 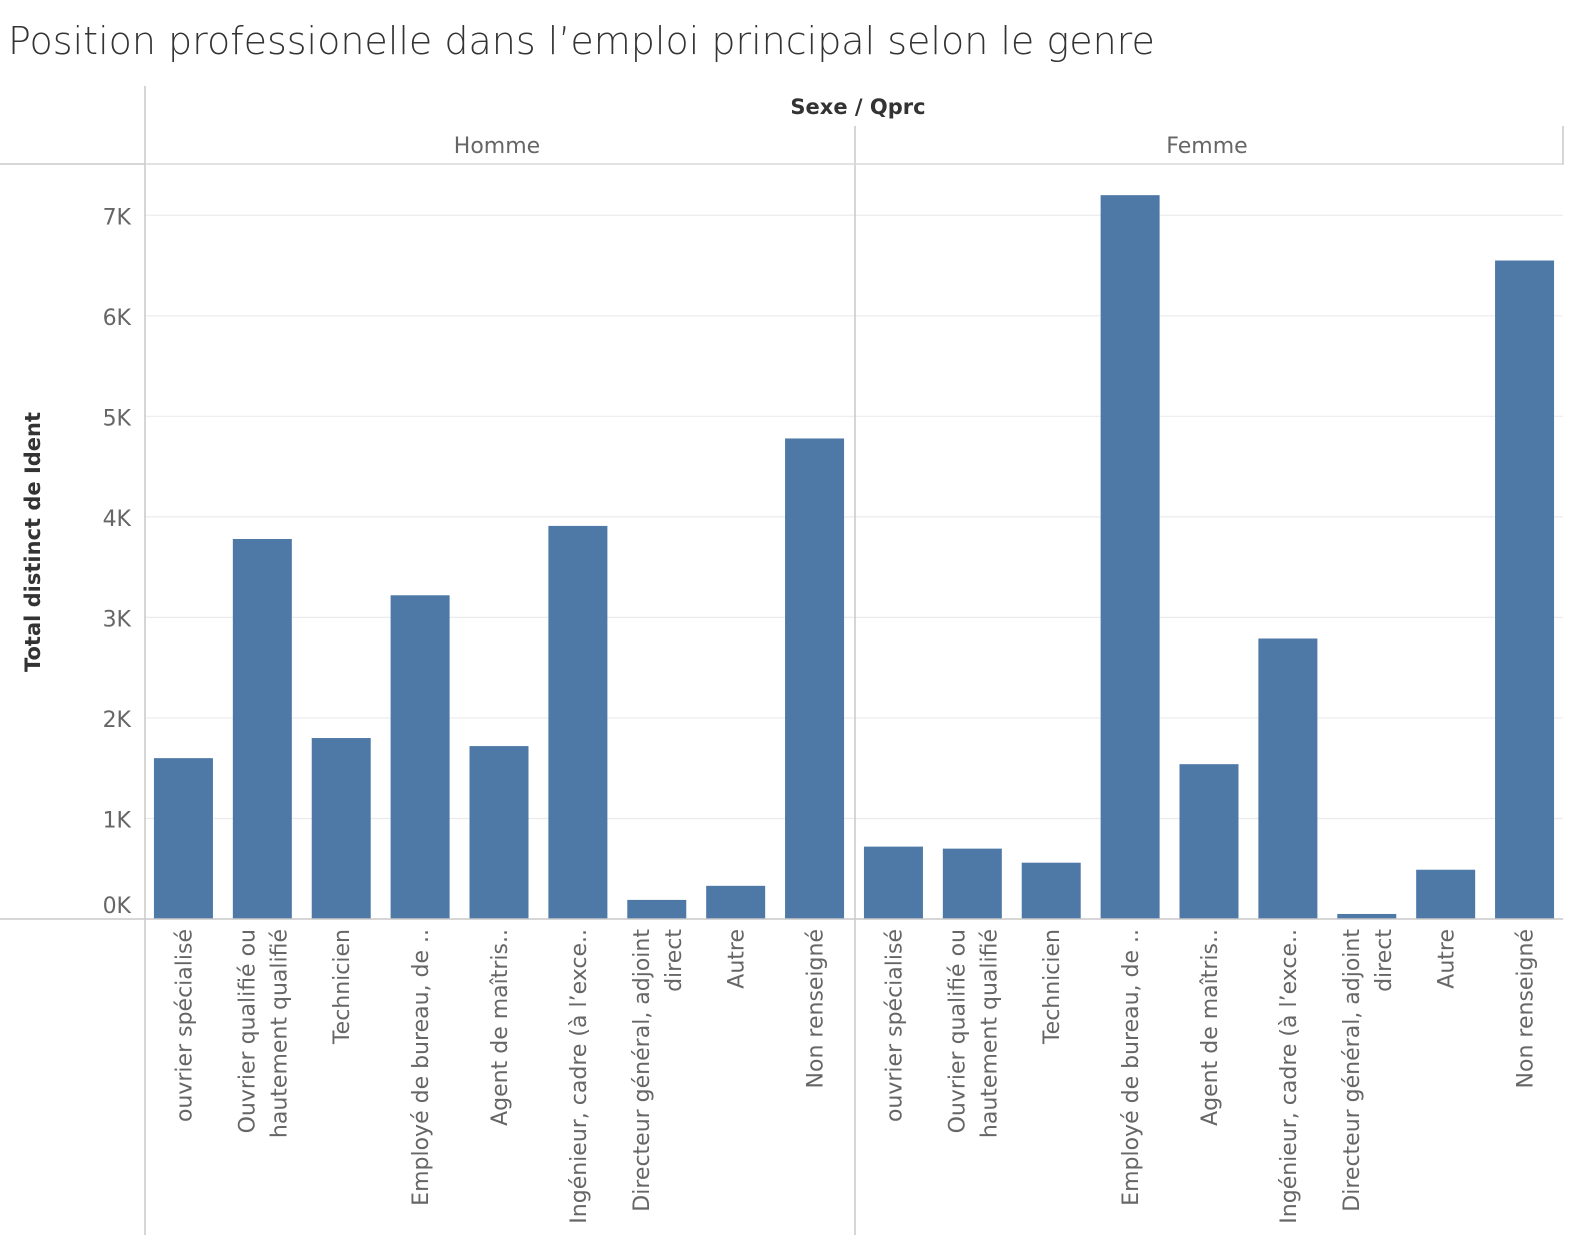 I want to click on y-tick-label: 4K, so click(x=117, y=519).